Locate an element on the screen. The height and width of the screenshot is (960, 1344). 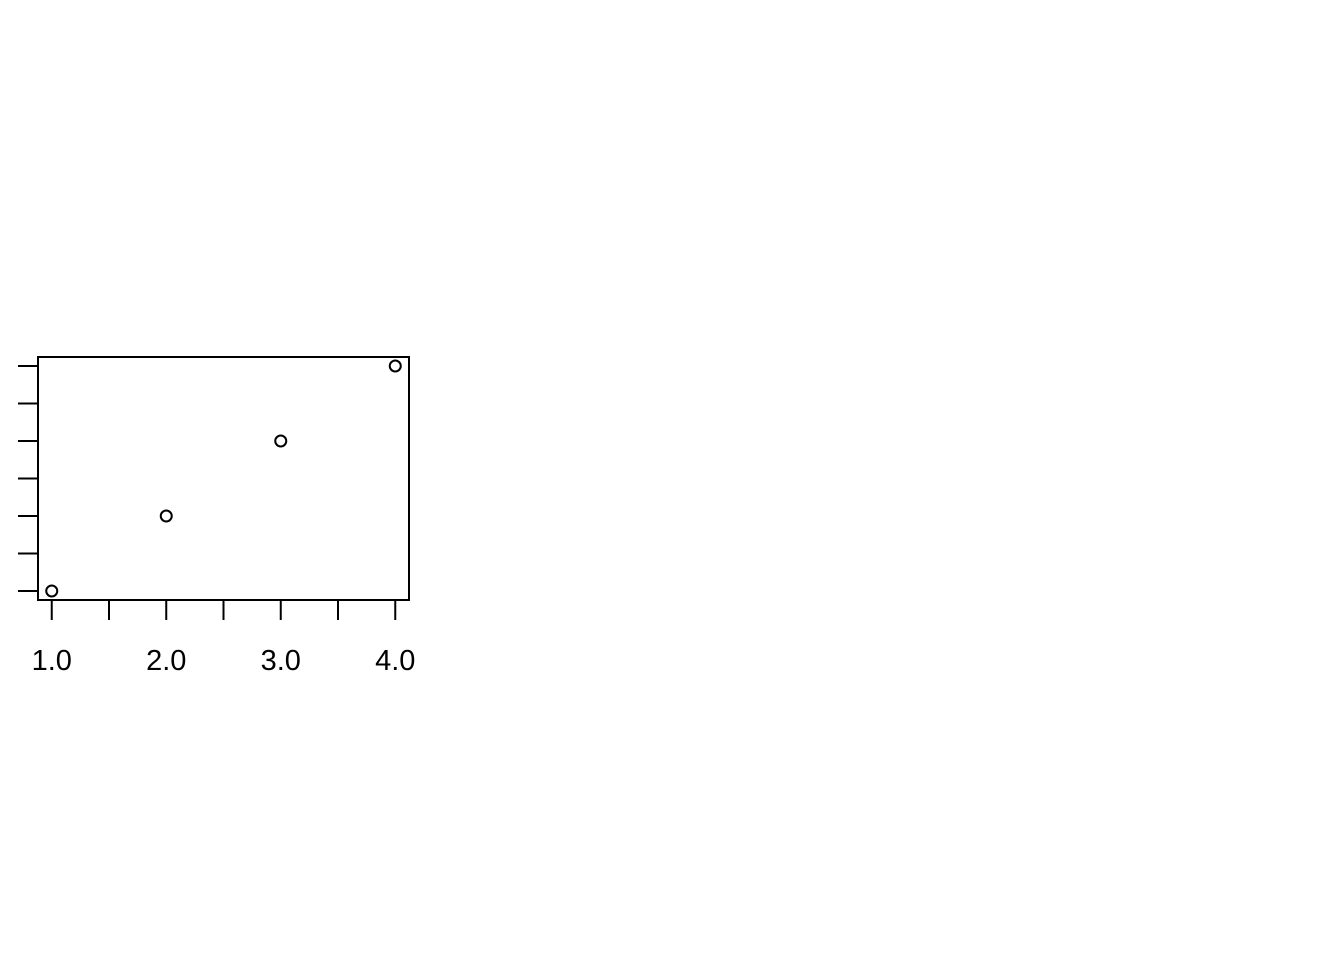
x-tick-label: 3.0 is located at coordinates (281, 661).